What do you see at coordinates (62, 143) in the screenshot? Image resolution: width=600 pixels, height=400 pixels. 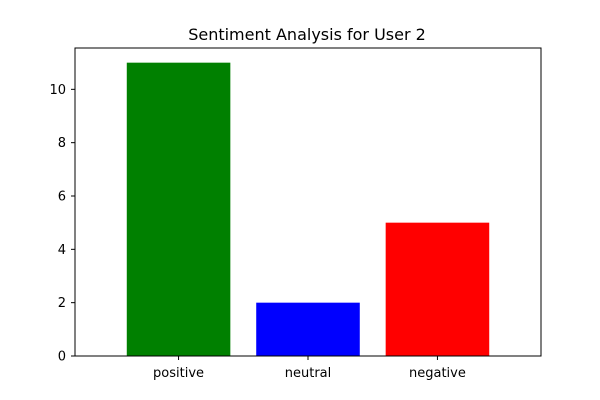 I see `y-tick-label-8: 8` at bounding box center [62, 143].